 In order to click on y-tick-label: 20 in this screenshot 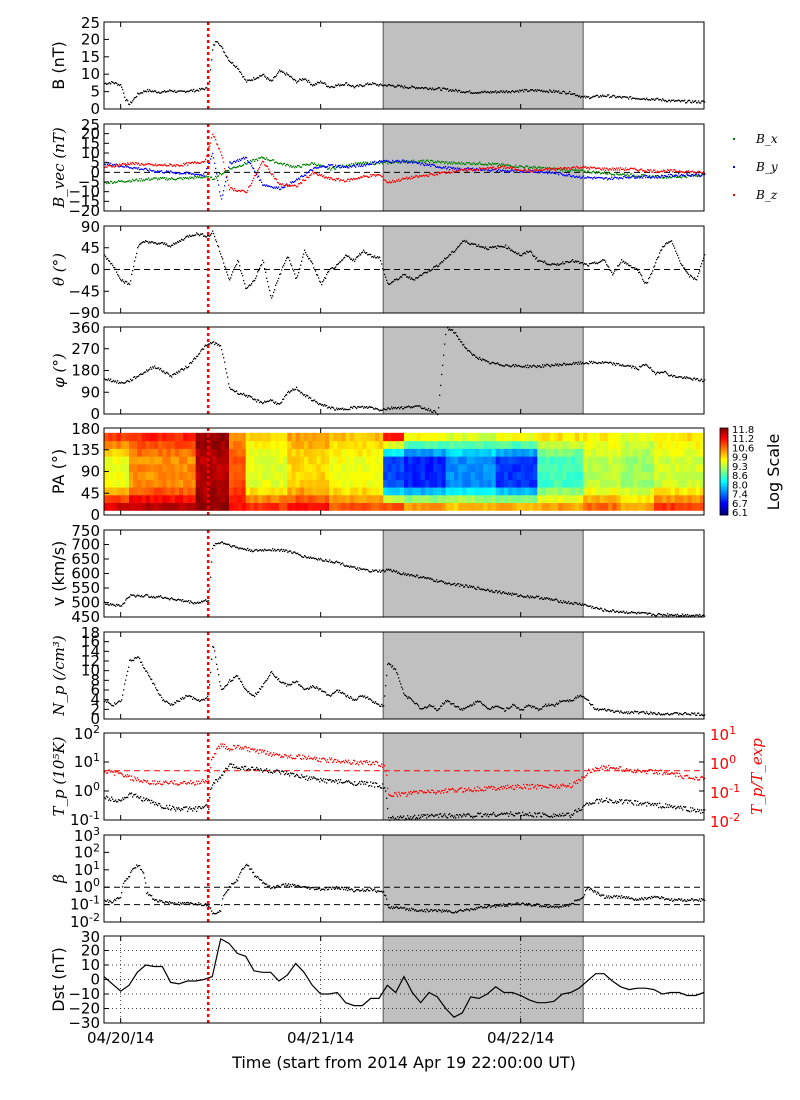, I will do `click(90, 39)`.